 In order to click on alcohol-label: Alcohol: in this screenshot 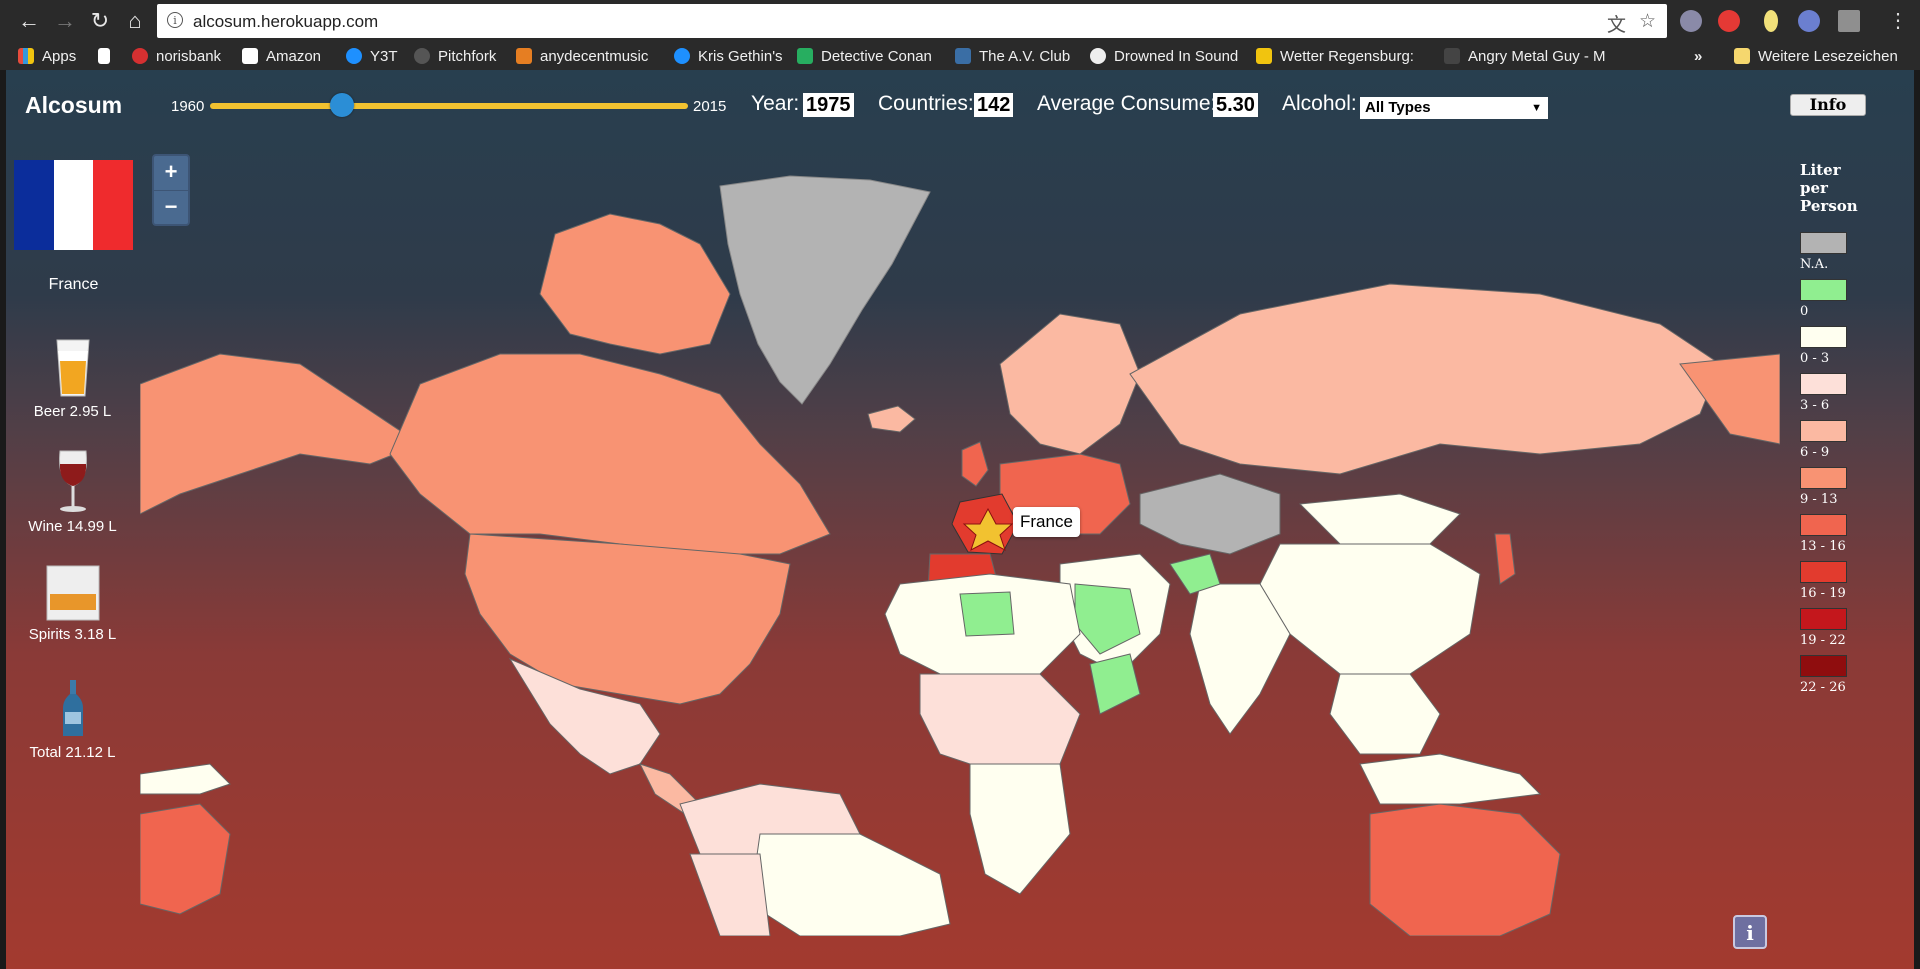, I will do `click(1319, 103)`.